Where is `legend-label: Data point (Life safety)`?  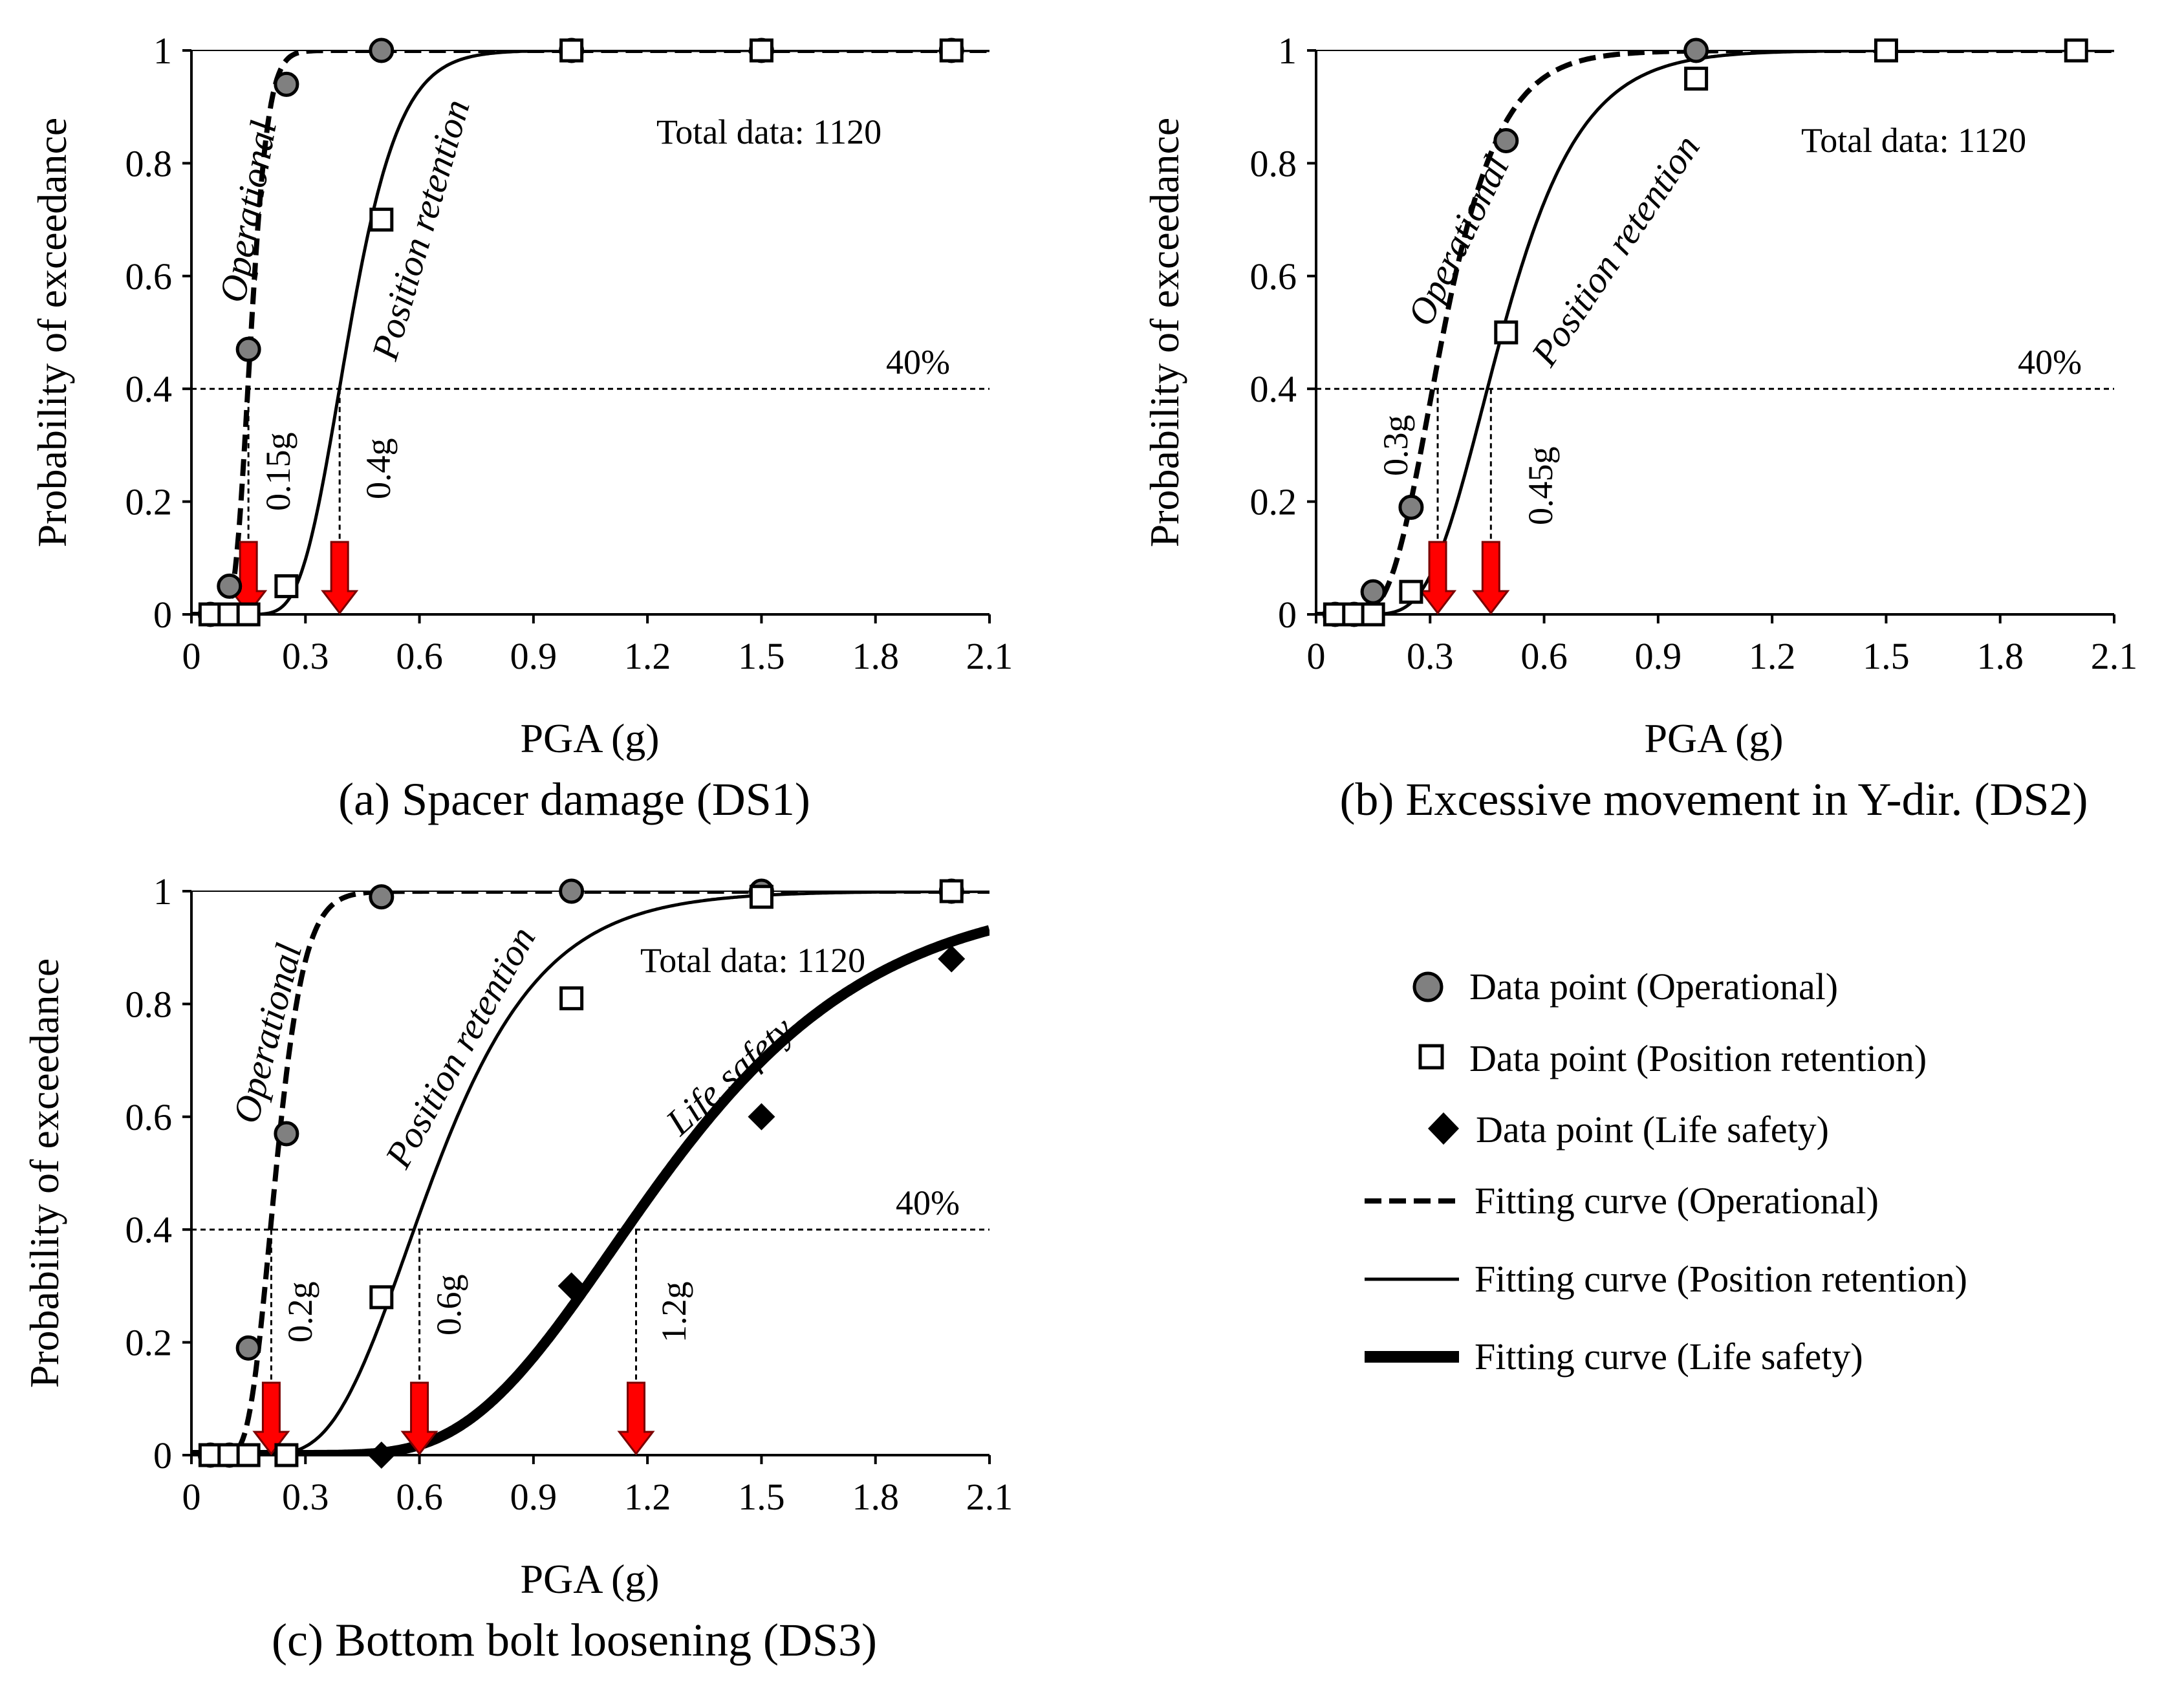 legend-label: Data point (Life safety) is located at coordinates (1653, 1129).